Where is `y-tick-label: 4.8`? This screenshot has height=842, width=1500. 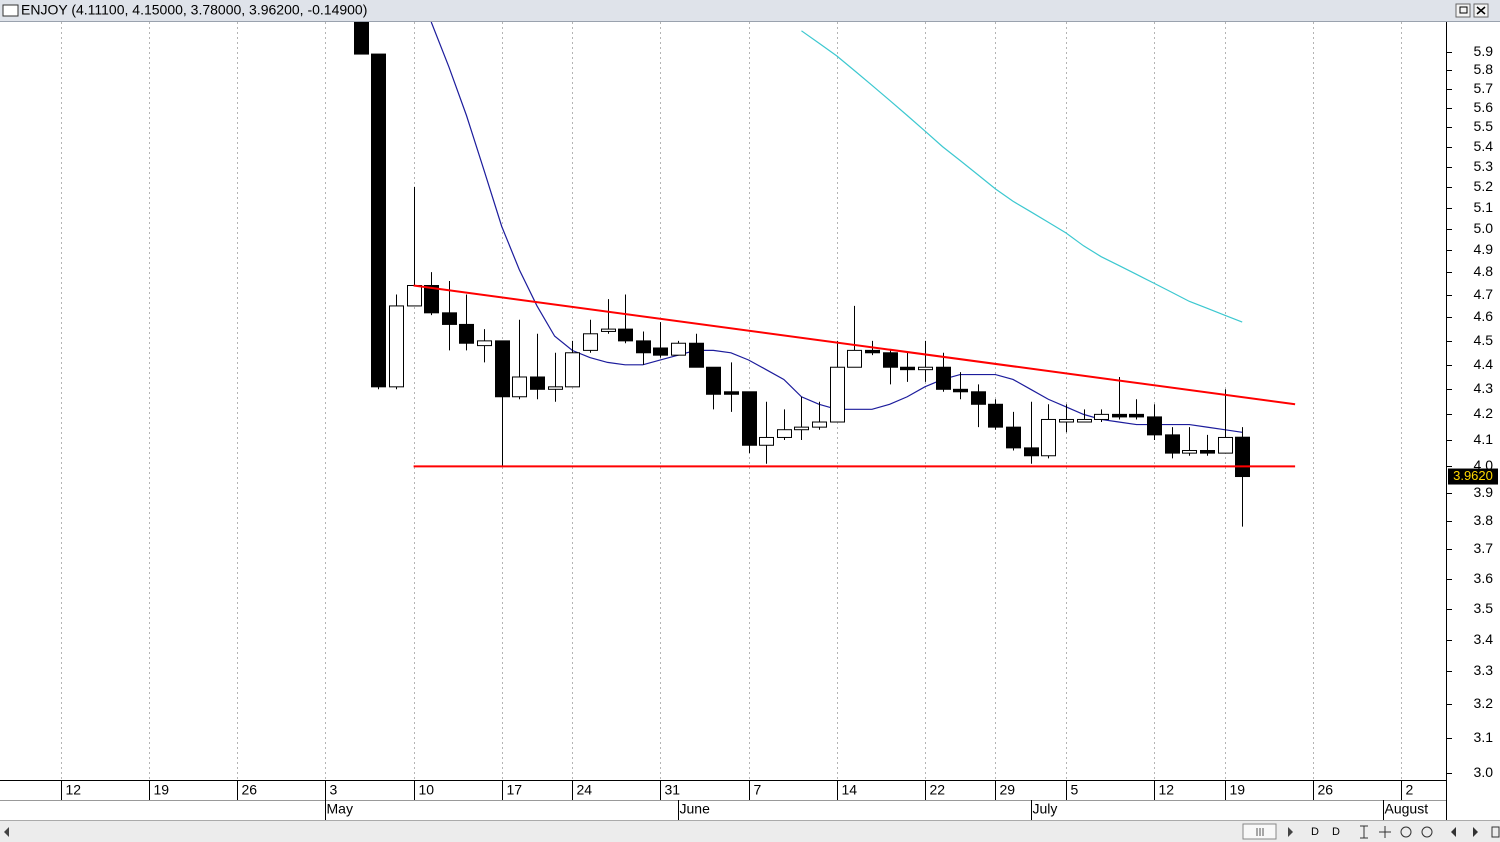 y-tick-label: 4.8 is located at coordinates (1484, 271).